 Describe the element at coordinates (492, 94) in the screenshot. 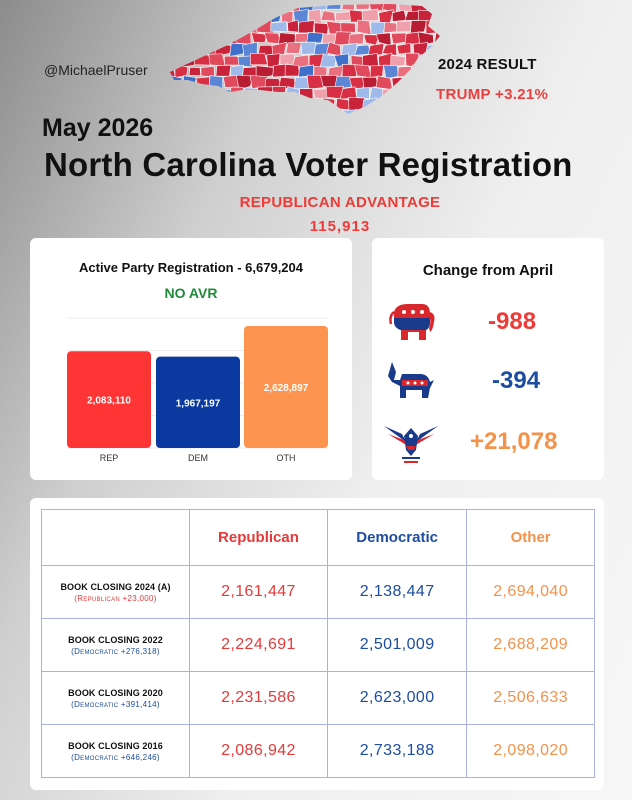

I see `result-value: TRUMP +3.21%` at that location.